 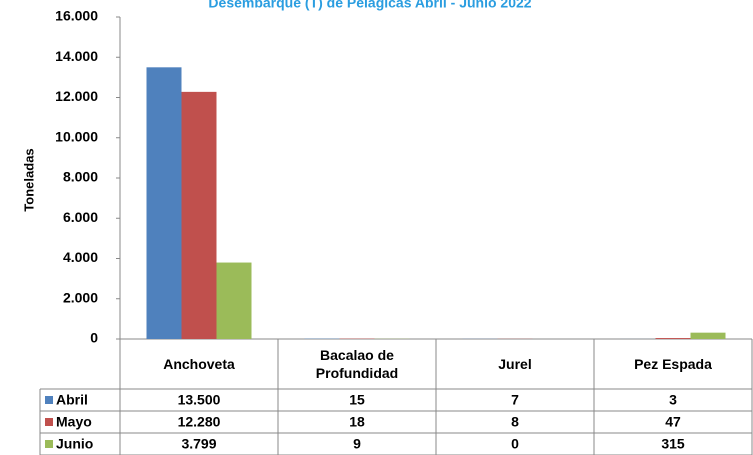 I want to click on value-label: 47, so click(x=673, y=422).